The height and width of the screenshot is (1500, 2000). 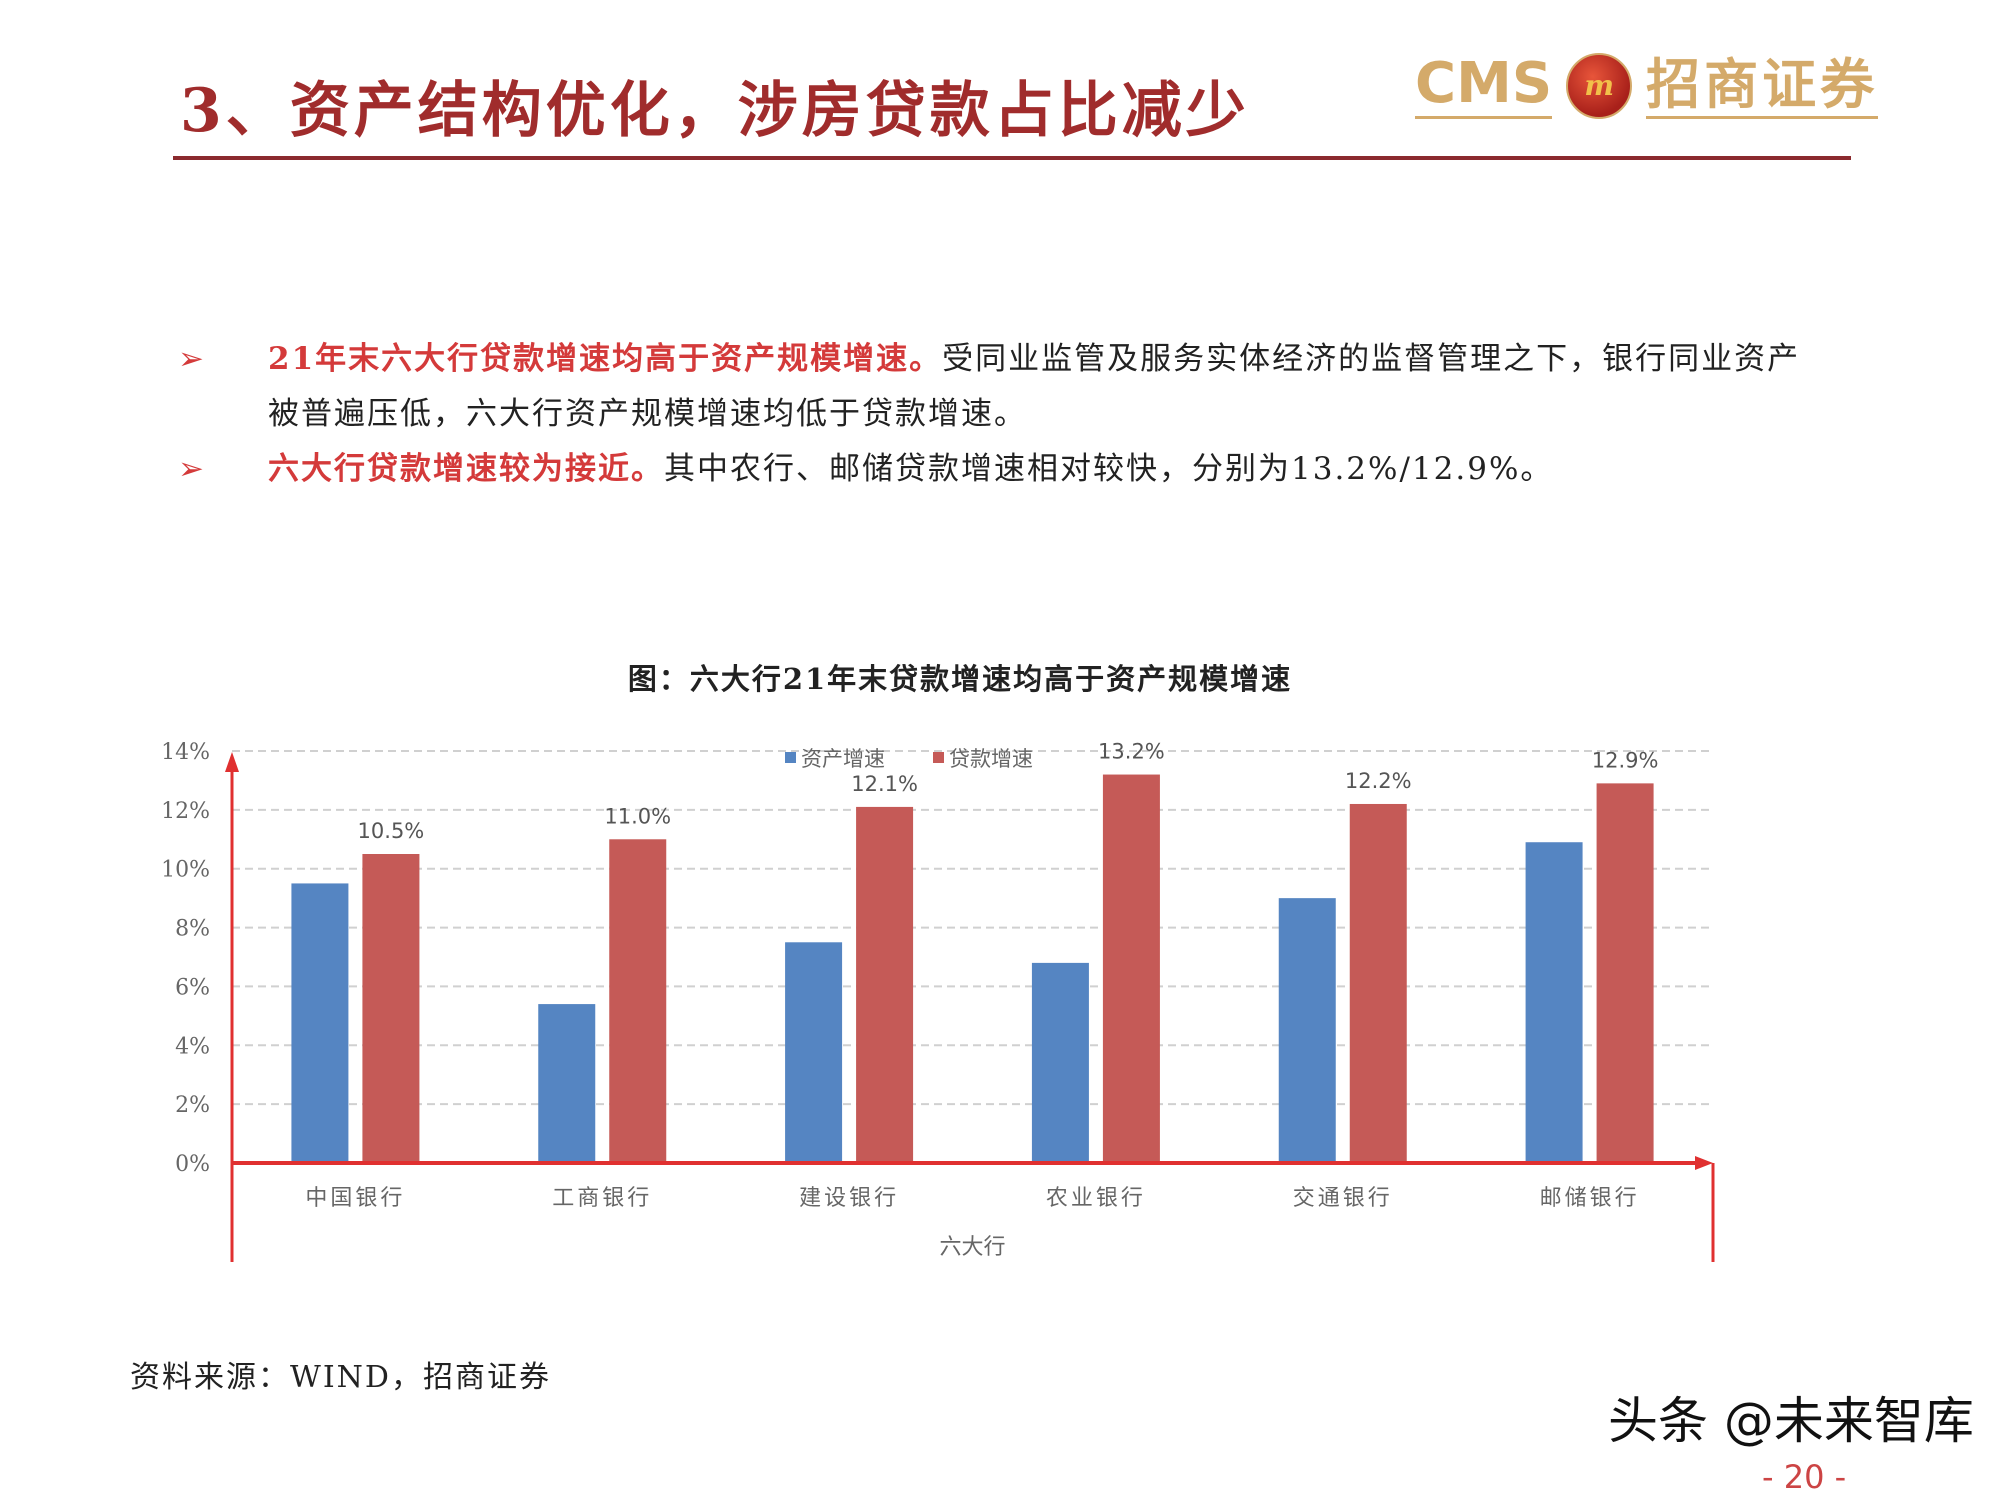 I want to click on data-label: 12.1%, so click(x=884, y=784).